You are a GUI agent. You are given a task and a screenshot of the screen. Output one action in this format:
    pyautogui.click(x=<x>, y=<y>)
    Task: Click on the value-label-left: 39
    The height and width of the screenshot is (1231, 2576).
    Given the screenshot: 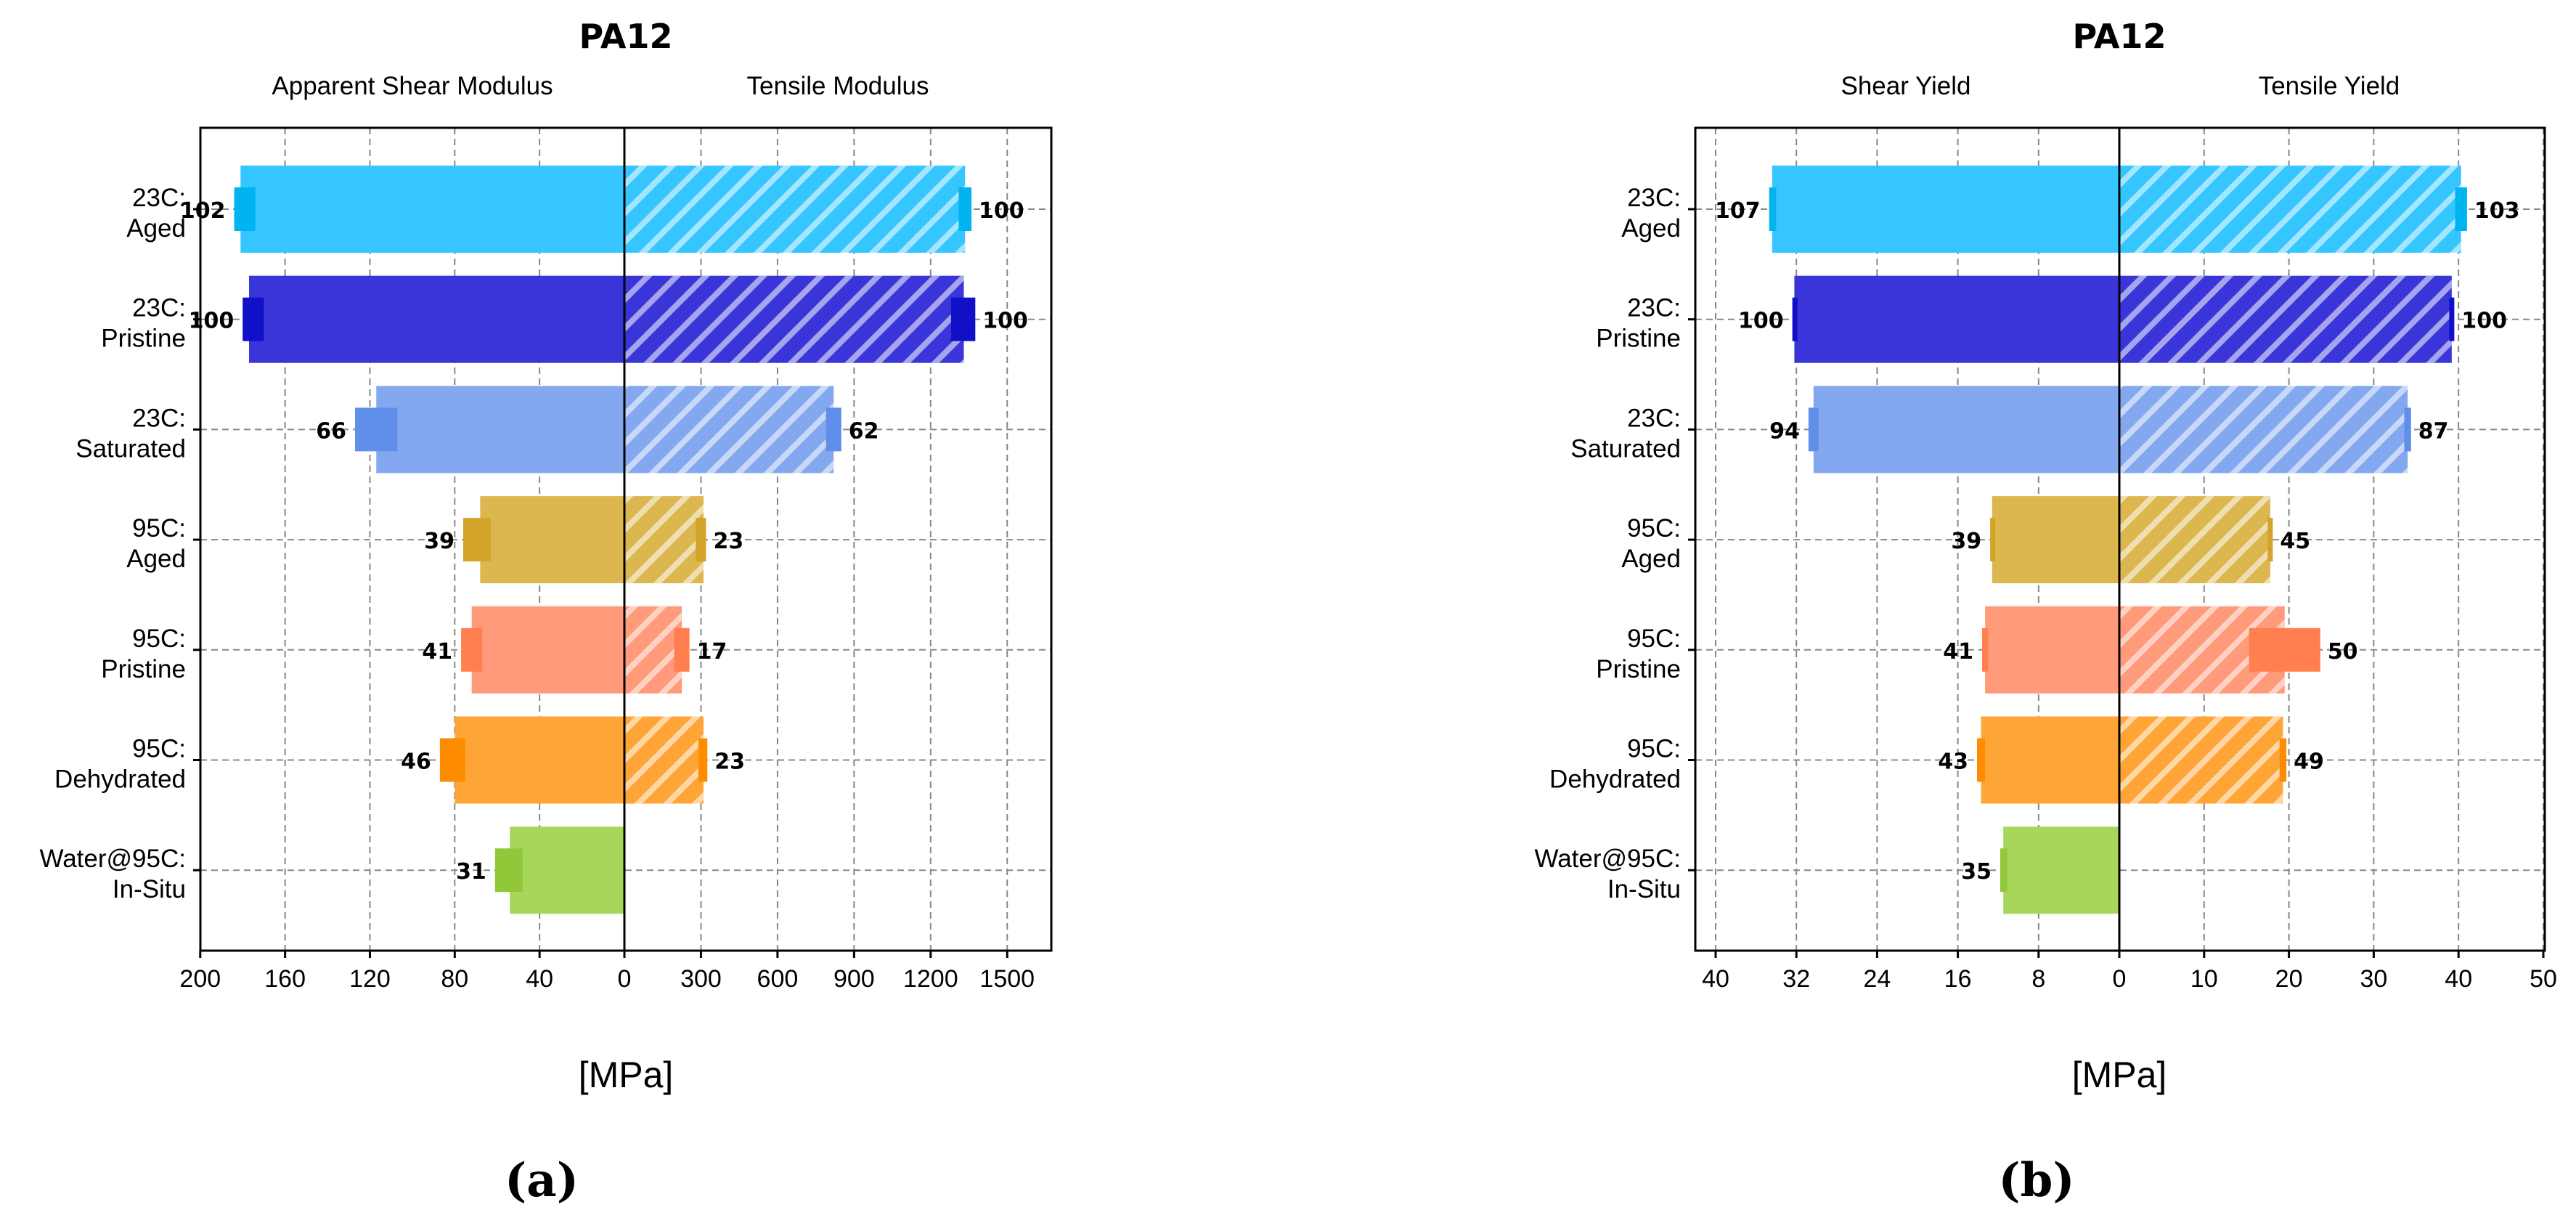 What is the action you would take?
    pyautogui.click(x=1966, y=542)
    